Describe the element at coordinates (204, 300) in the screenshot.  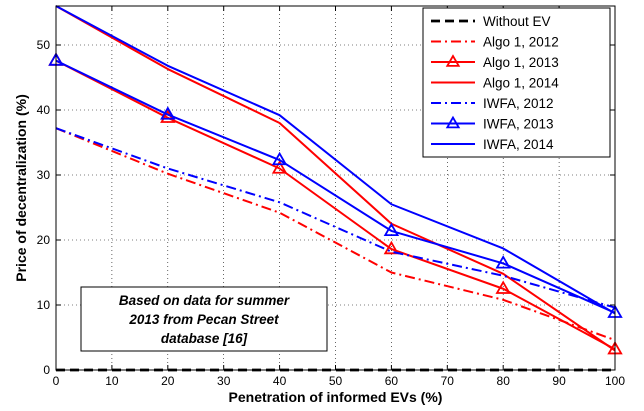
I see `annotation-line-1: Based on data for summer` at that location.